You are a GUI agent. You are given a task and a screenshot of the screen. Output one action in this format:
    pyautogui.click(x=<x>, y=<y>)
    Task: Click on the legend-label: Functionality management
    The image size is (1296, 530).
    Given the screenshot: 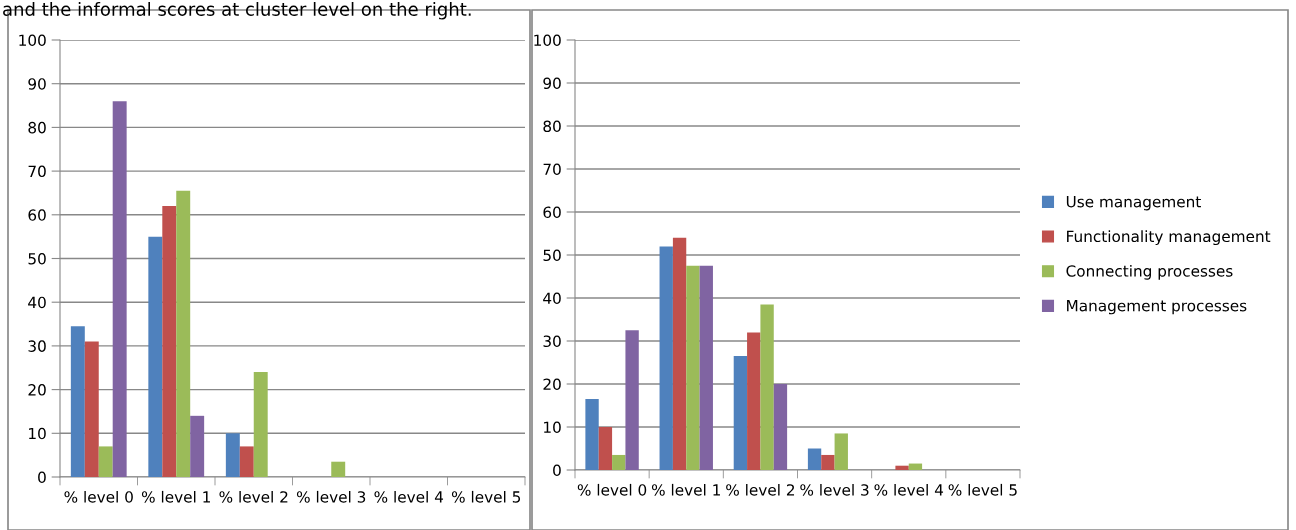 What is the action you would take?
    pyautogui.click(x=1169, y=238)
    